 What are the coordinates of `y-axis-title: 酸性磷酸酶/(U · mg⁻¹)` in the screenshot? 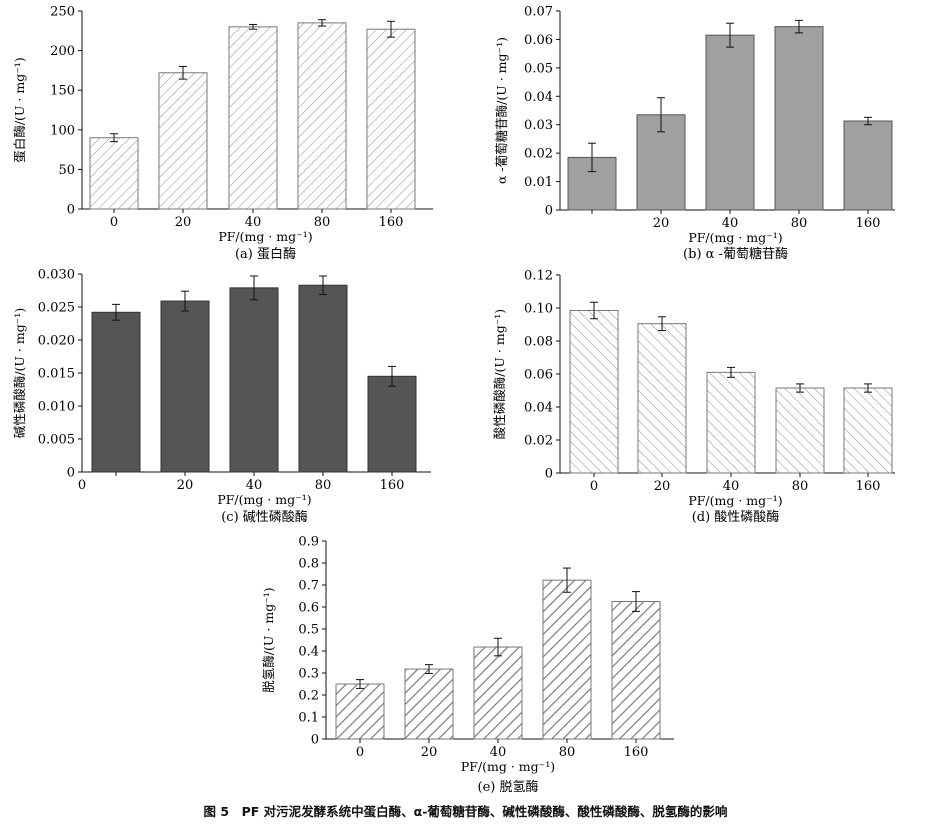 It's located at (499, 374).